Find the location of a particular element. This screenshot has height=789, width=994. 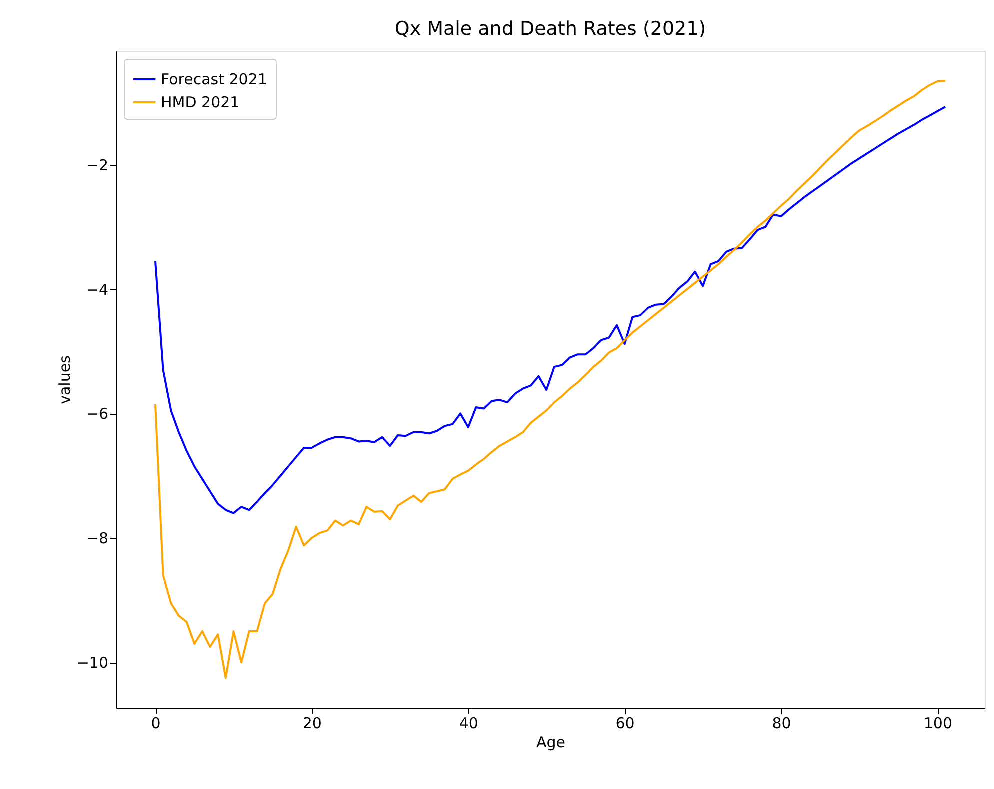

x-tick-label: 20 is located at coordinates (312, 723).